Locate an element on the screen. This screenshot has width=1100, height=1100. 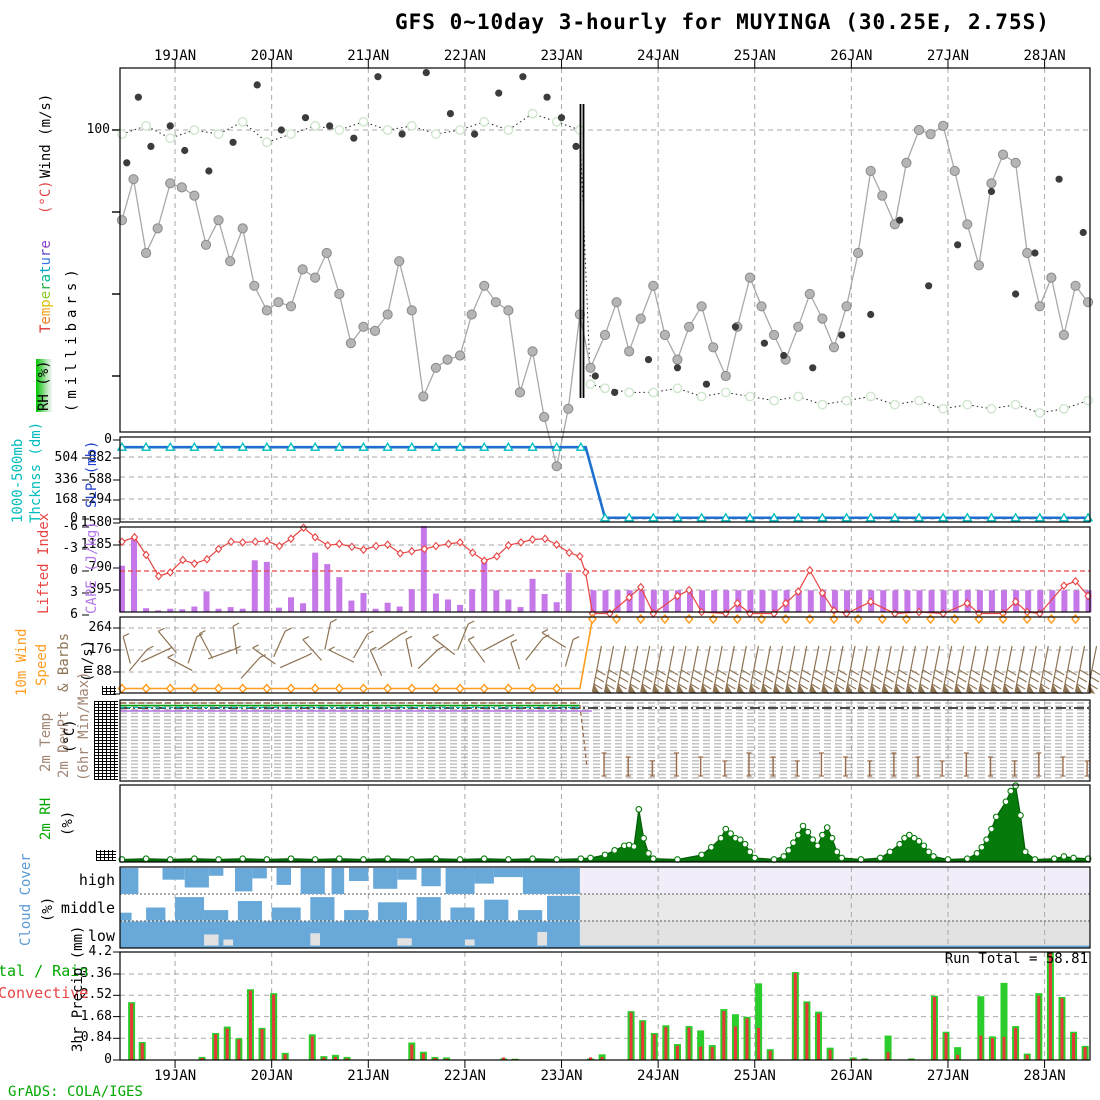
lifted-index-ytick-label: 6 is located at coordinates (74, 614).